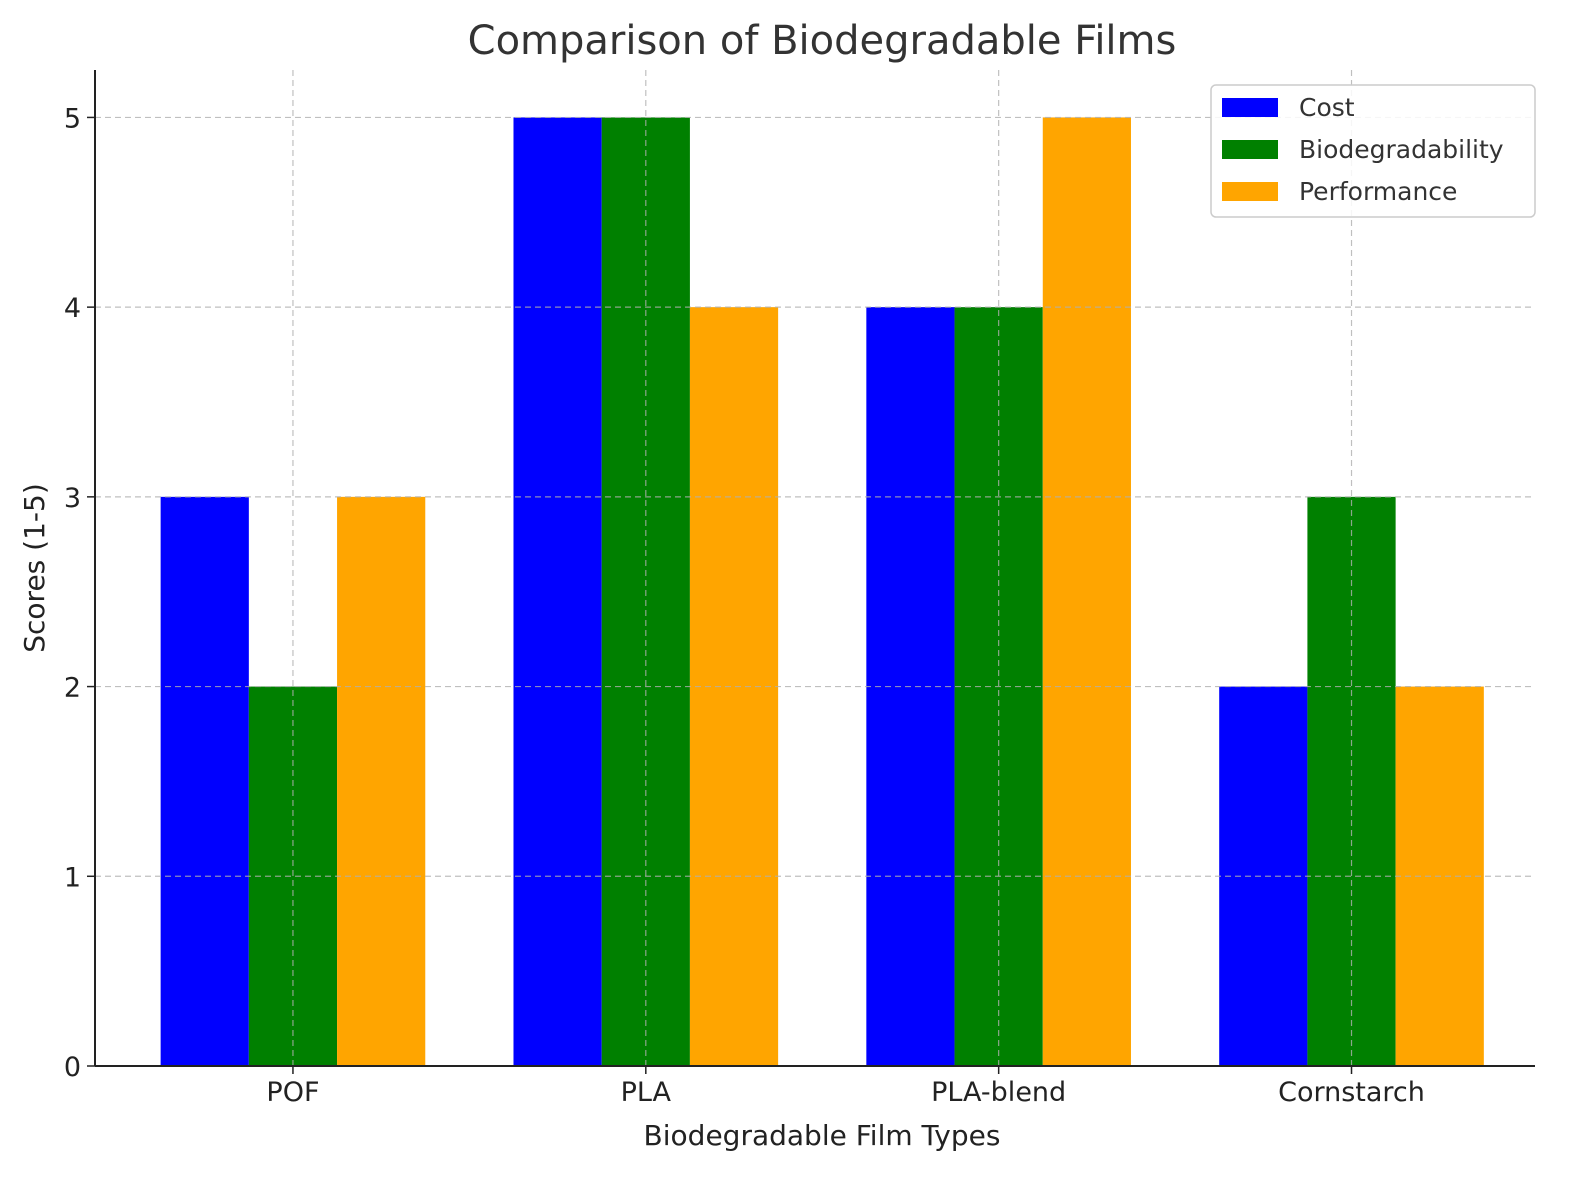 The height and width of the screenshot is (1180, 1579). Describe the element at coordinates (72, 308) in the screenshot. I see `y-tick-label: 4` at that location.